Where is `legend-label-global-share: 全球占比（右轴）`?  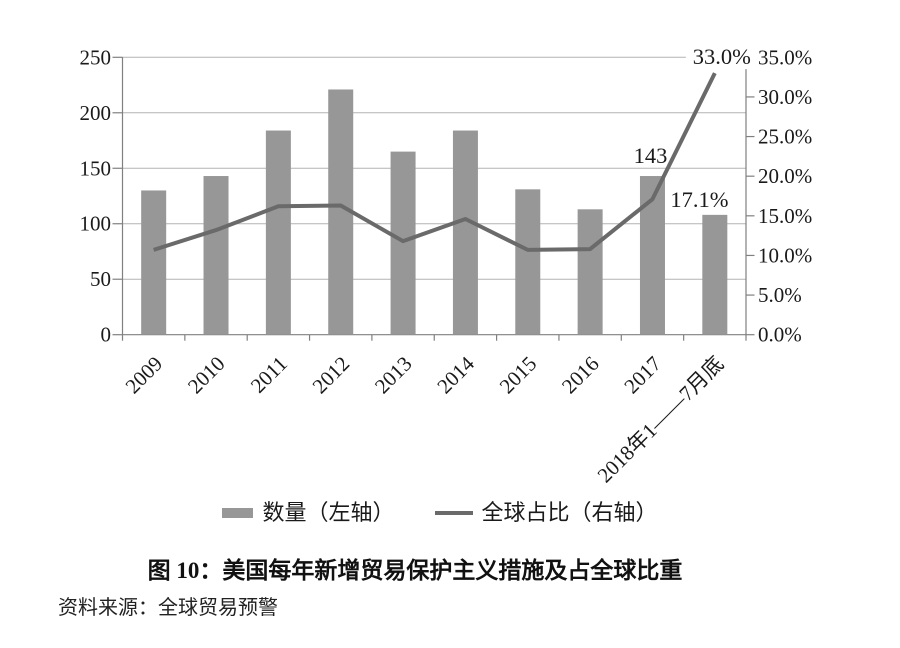 legend-label-global-share: 全球占比（右轴） is located at coordinates (569, 512).